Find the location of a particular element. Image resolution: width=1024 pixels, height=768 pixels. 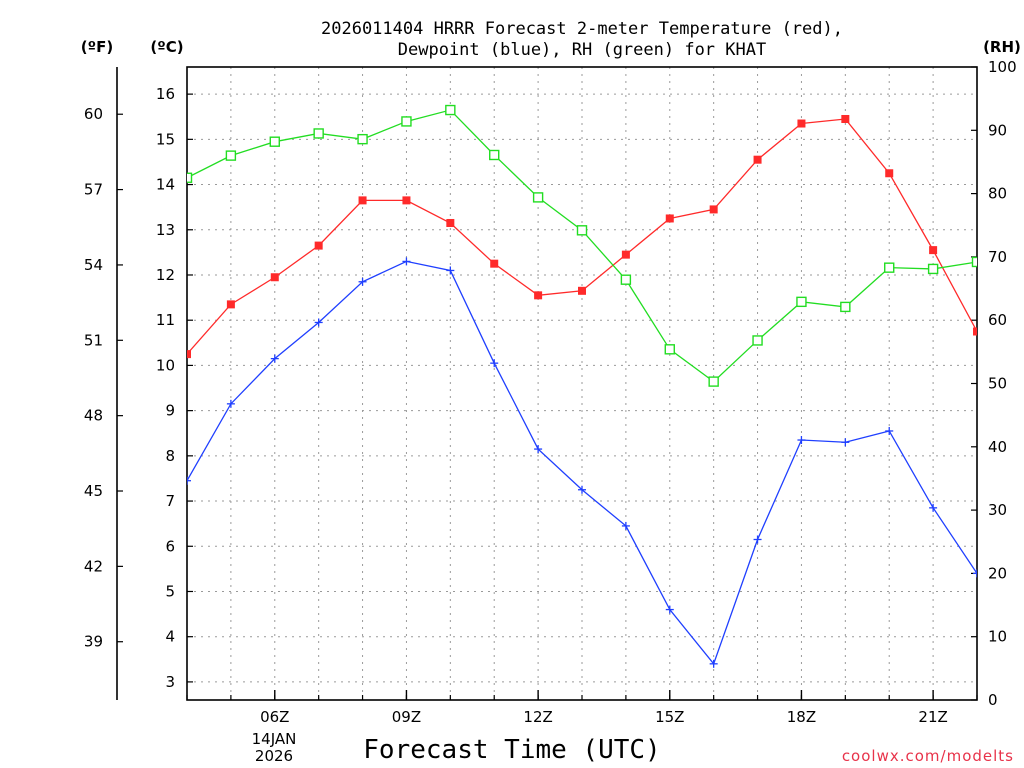

fahrenheit-tick-label: 57 is located at coordinates (93, 190).